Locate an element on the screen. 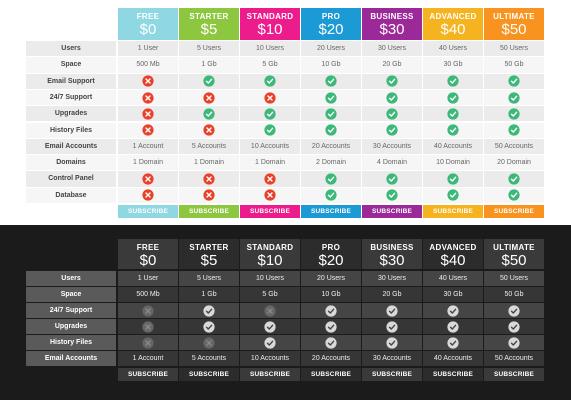 The width and height of the screenshot is (571, 400). plan-name: BUSINESS is located at coordinates (392, 16).